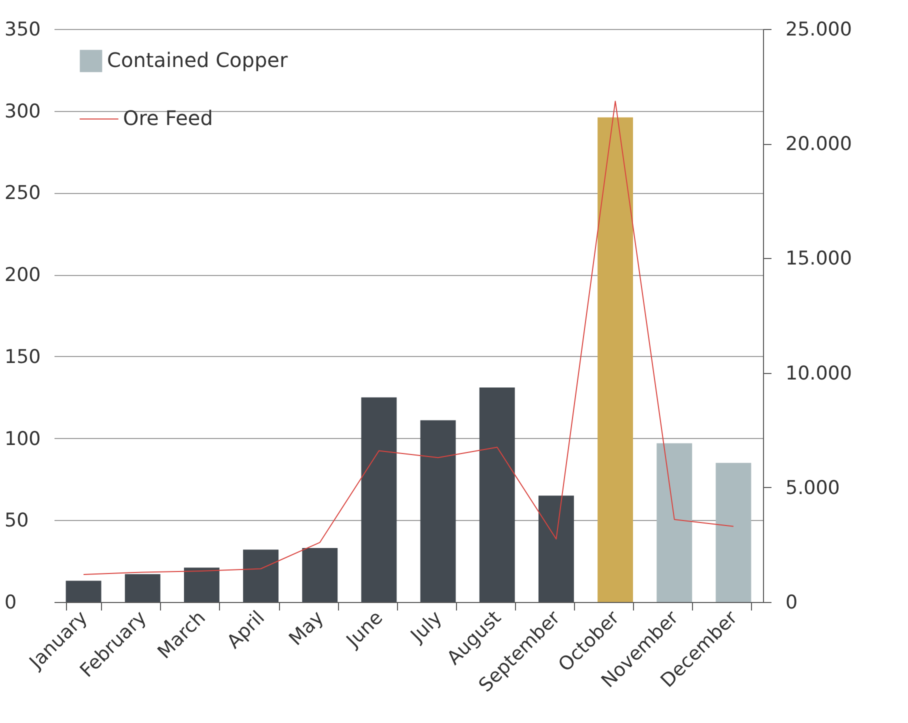 This screenshot has width=908, height=723. I want to click on y-tick-label: 350, so click(22, 29).